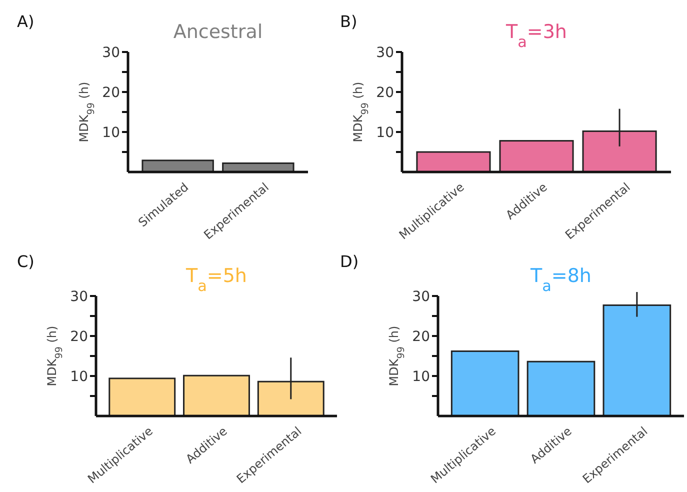 The image size is (687, 492). I want to click on text: A), so click(25, 21).